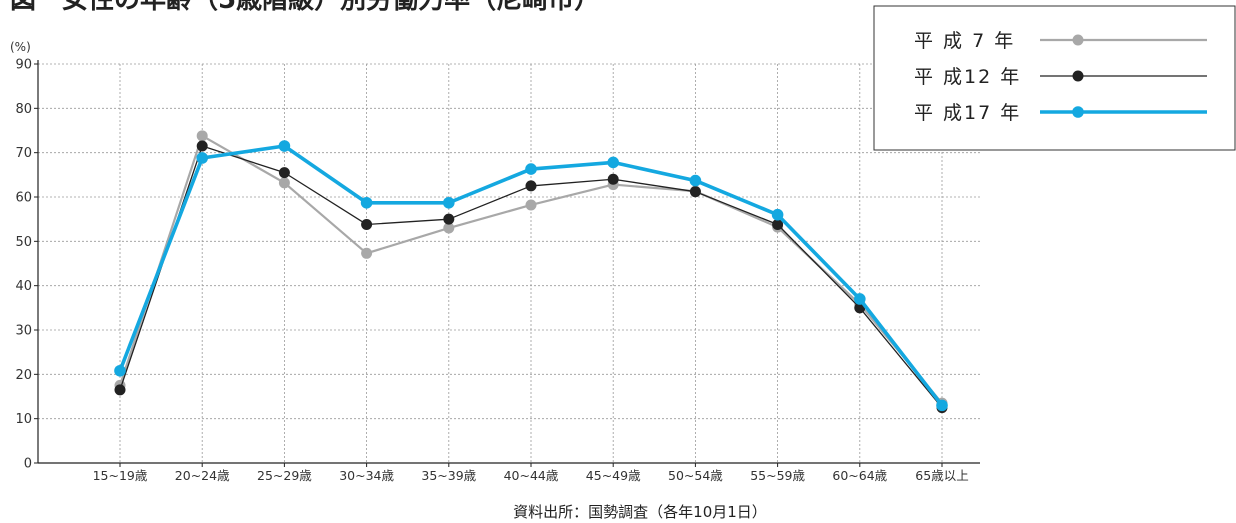 This screenshot has width=1236, height=523. What do you see at coordinates (28, 464) in the screenshot?
I see `y-tick-label: 0` at bounding box center [28, 464].